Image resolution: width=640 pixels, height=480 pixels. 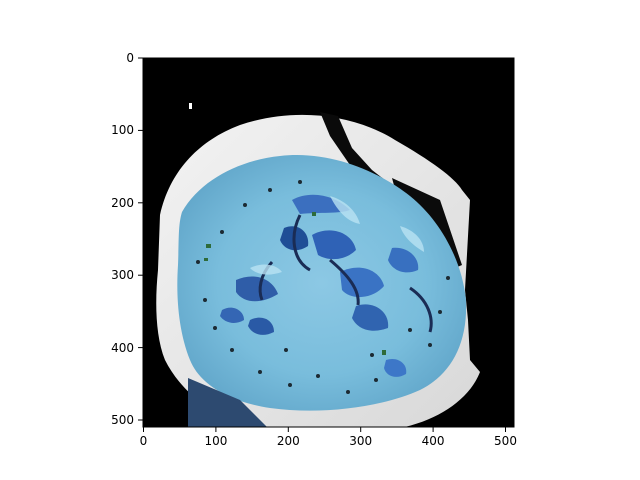 I want to click on food-highlights, so click(x=337, y=235).